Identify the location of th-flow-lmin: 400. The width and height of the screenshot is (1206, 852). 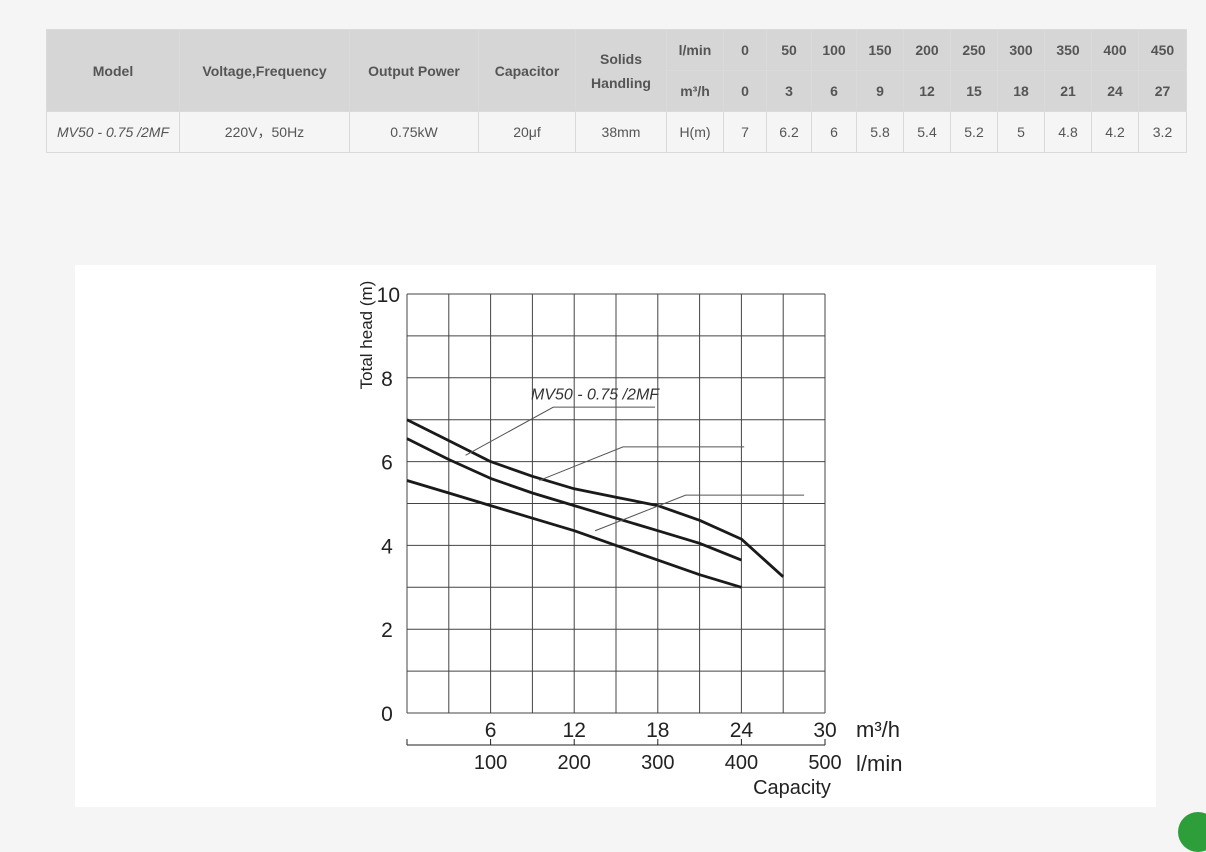
(1115, 50).